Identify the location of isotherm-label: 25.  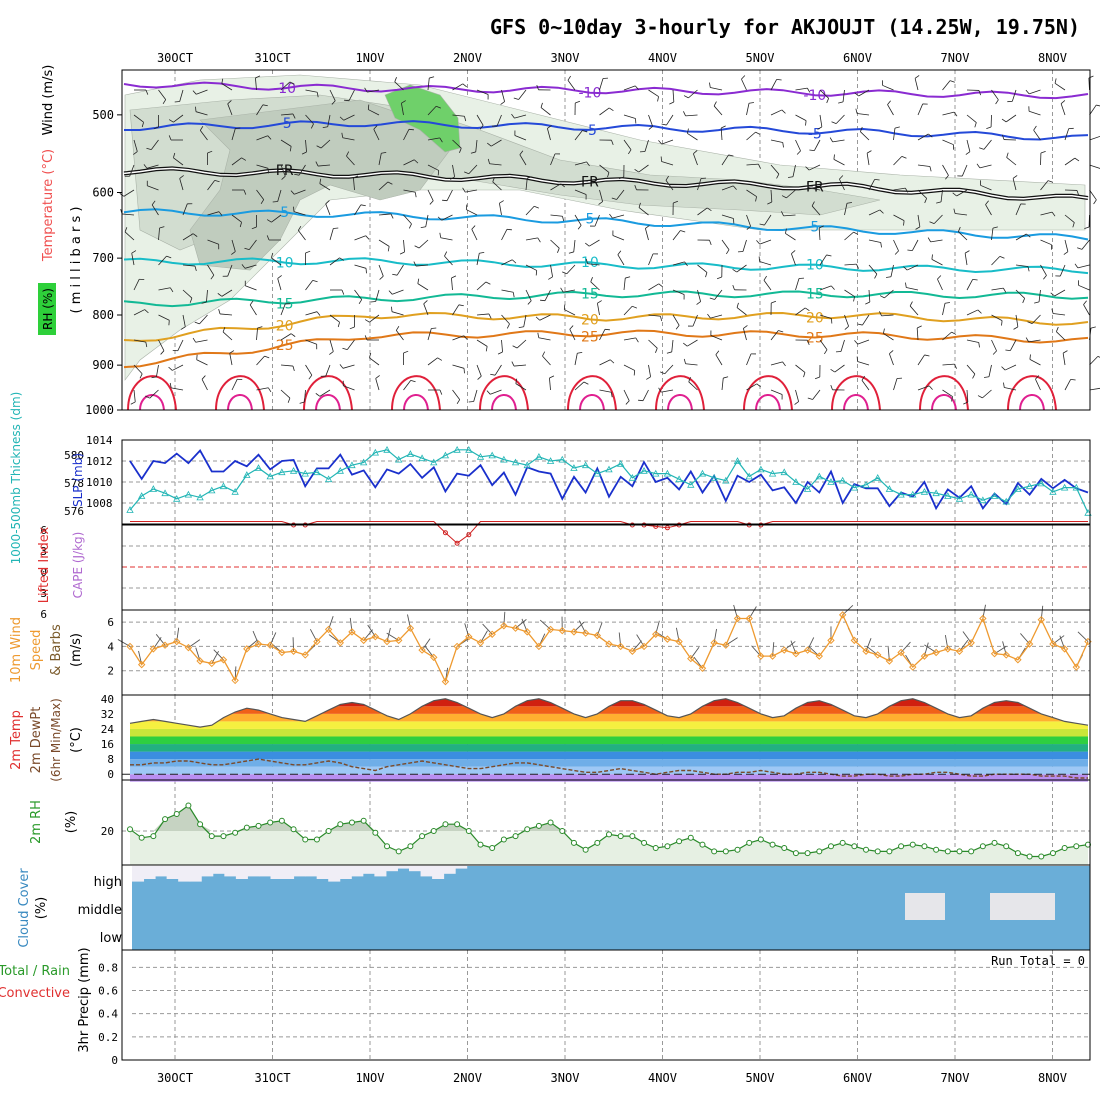
(590, 337).